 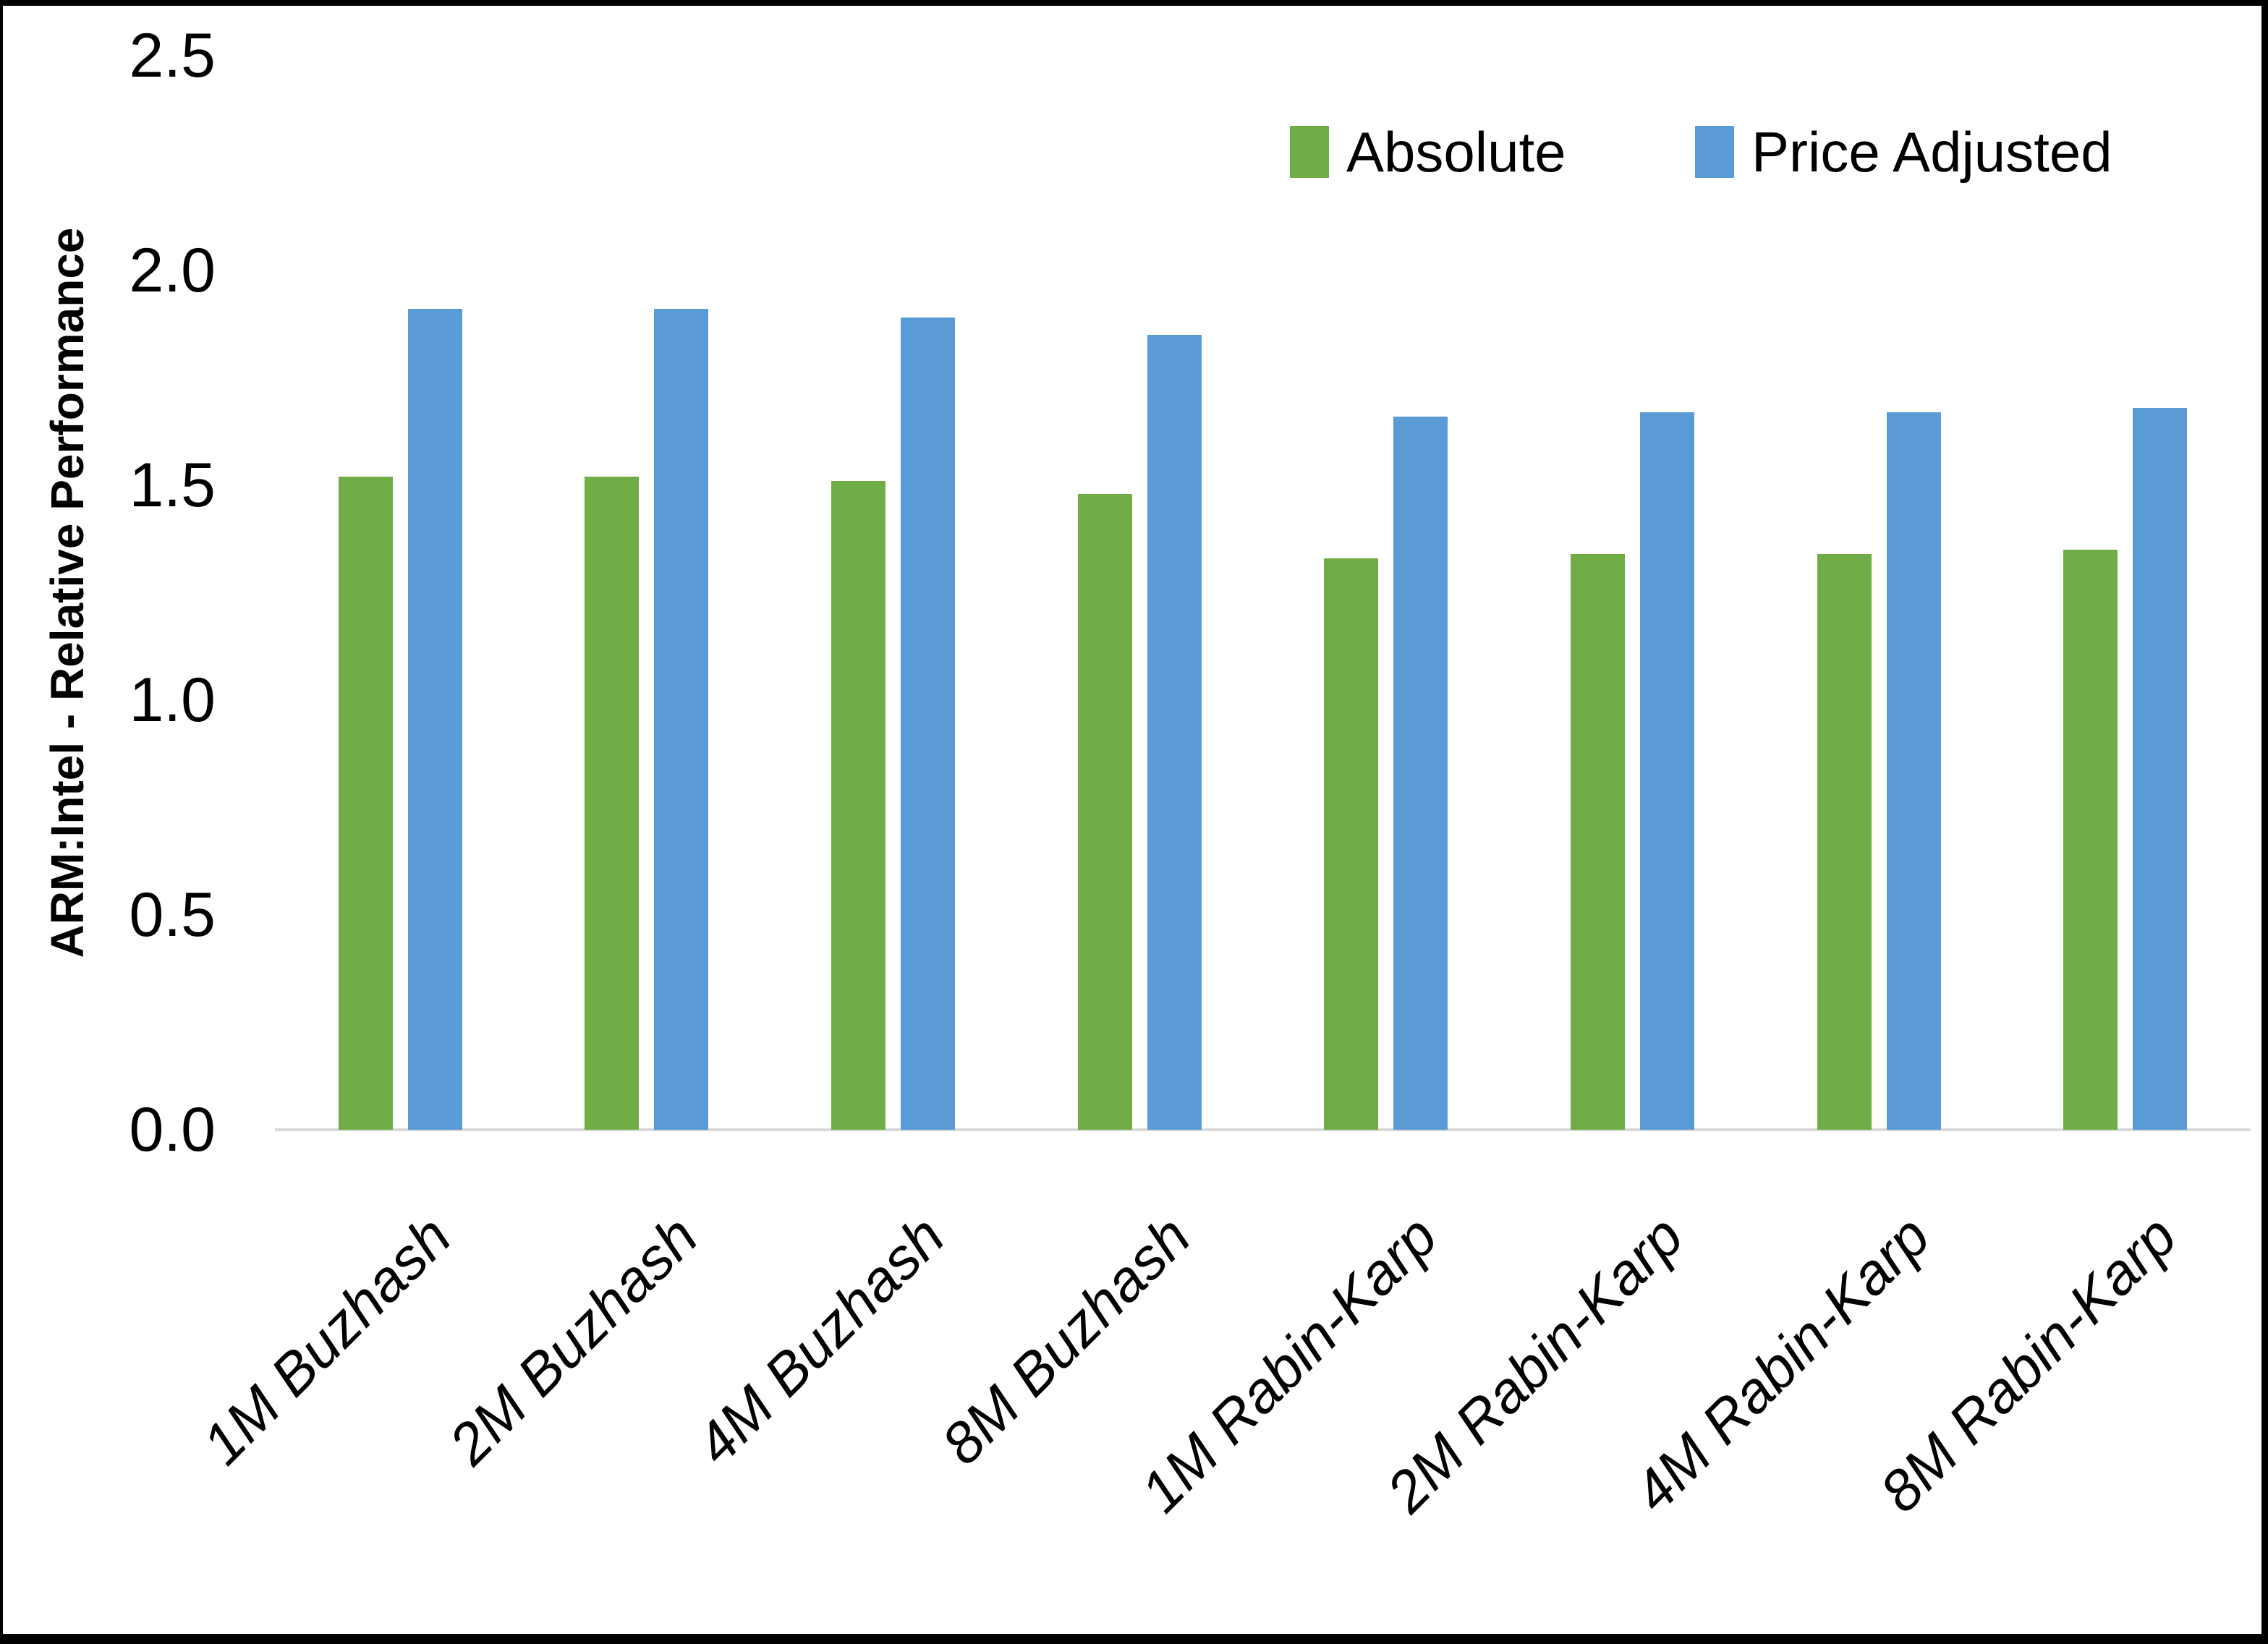 I want to click on x-category-label-4m-buzhash: 4M Buzhash, so click(x=819, y=1340).